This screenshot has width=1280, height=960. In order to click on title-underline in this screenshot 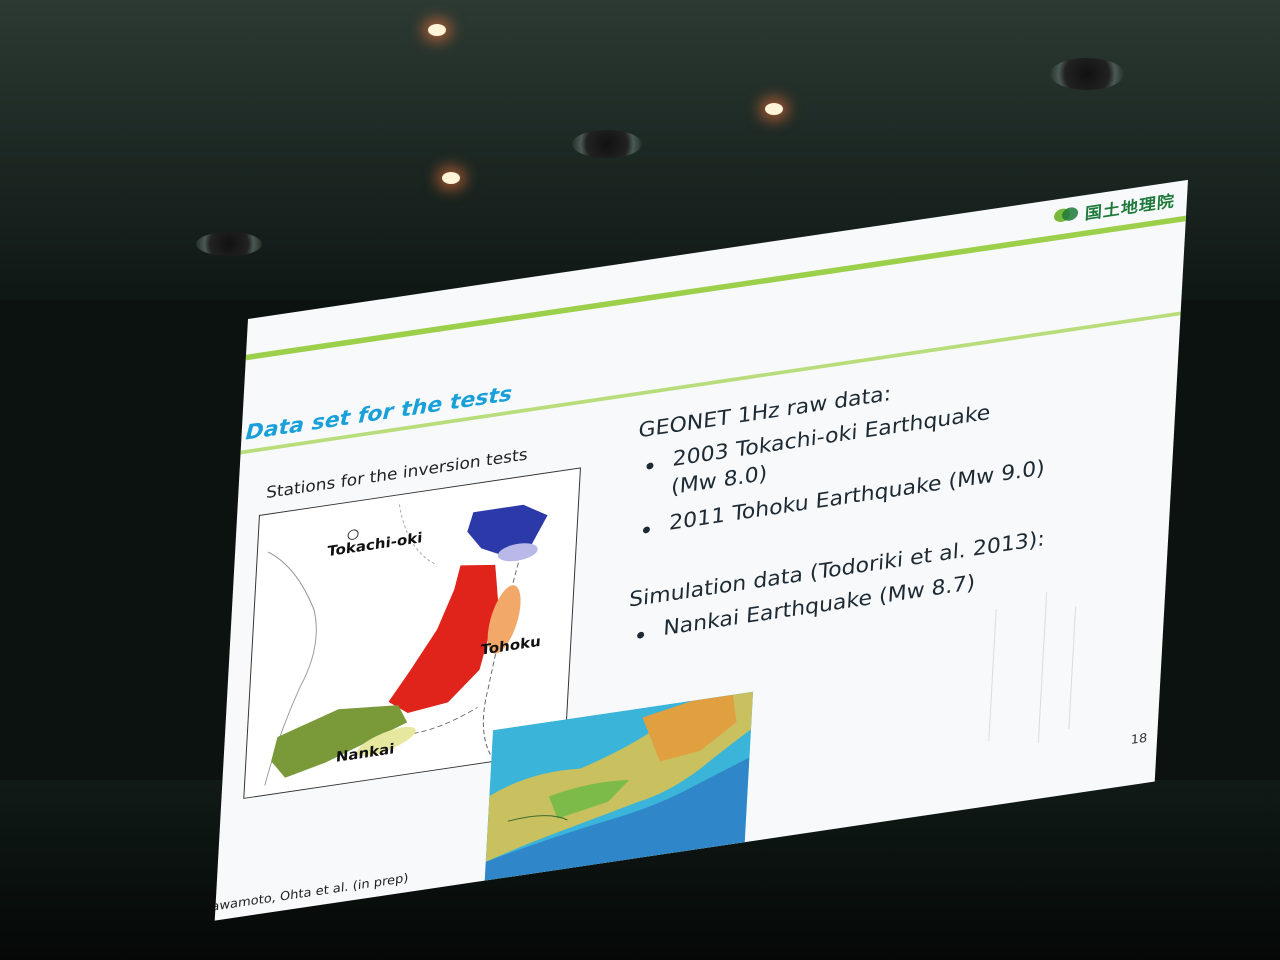, I will do `click(710, 383)`.